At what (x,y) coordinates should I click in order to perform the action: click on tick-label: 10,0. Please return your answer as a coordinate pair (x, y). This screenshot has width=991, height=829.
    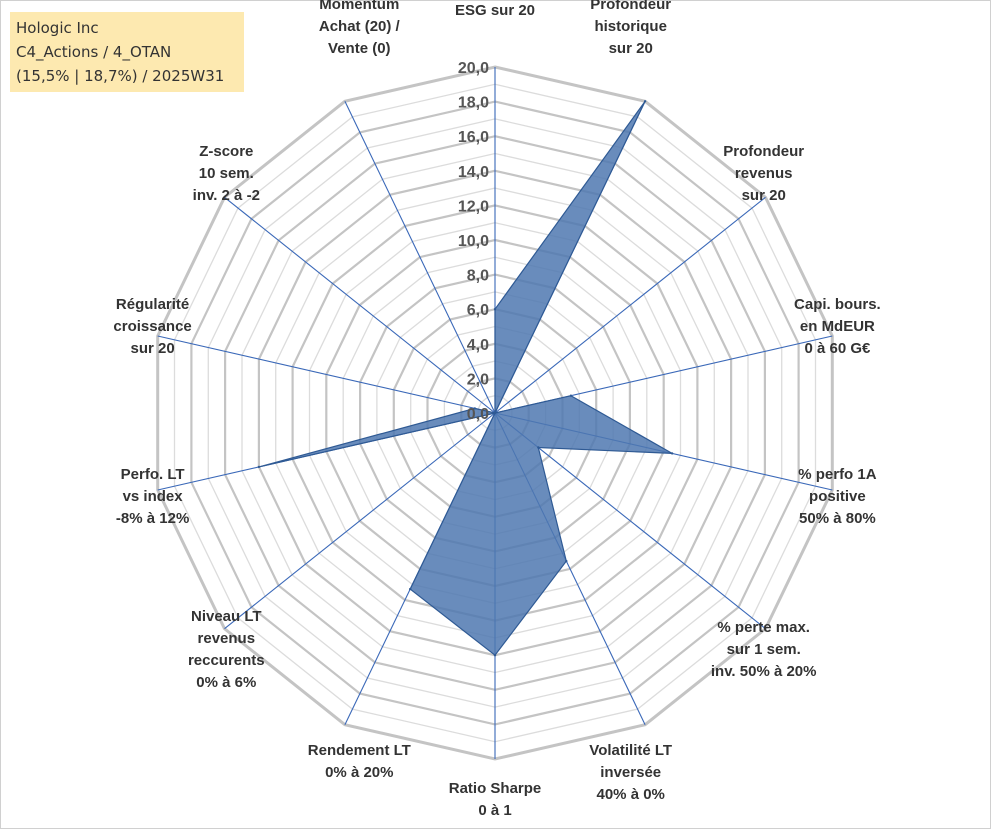
    Looking at the image, I should click on (473, 241).